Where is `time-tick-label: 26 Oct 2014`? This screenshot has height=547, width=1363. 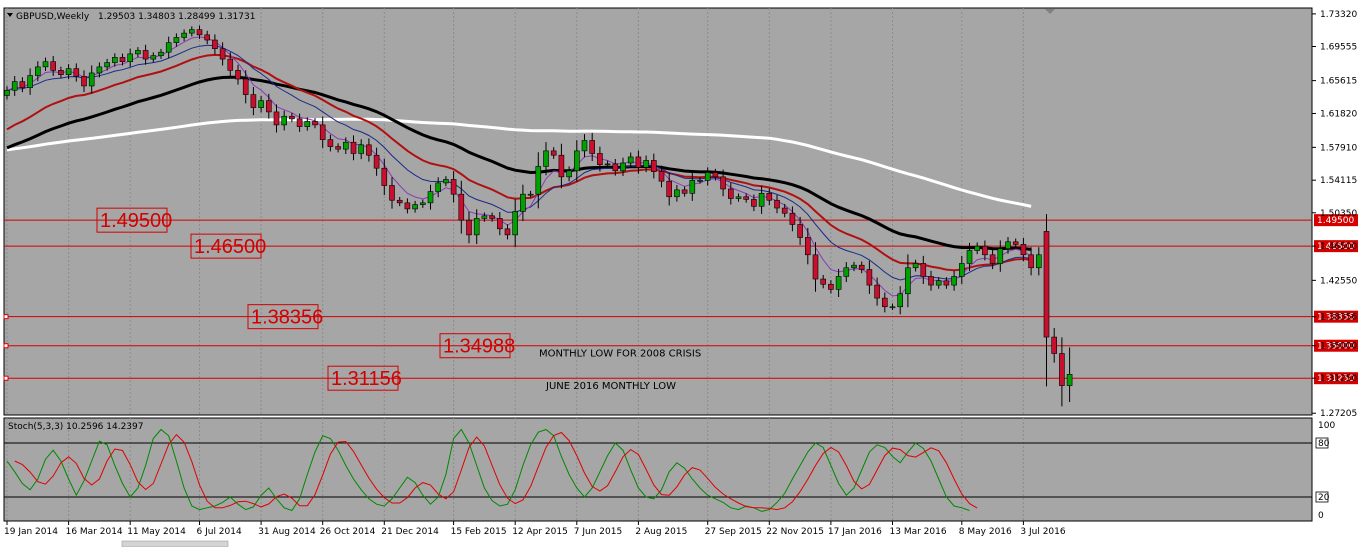 time-tick-label: 26 Oct 2014 is located at coordinates (348, 532).